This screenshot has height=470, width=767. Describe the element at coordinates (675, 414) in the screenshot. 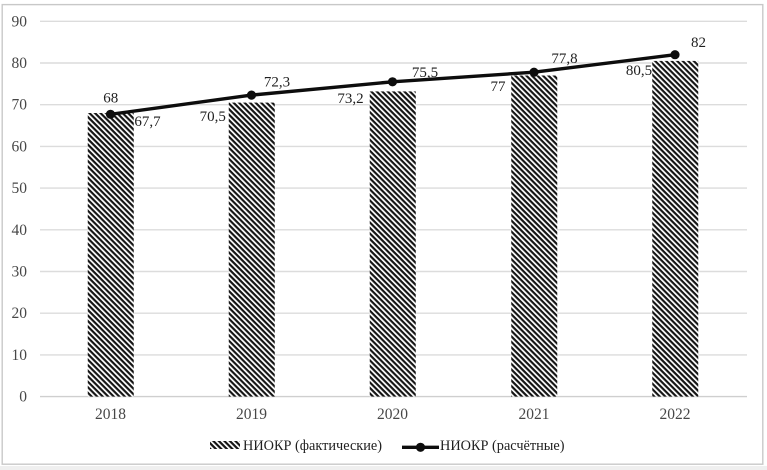

I see `svg-text: 2022` at that location.